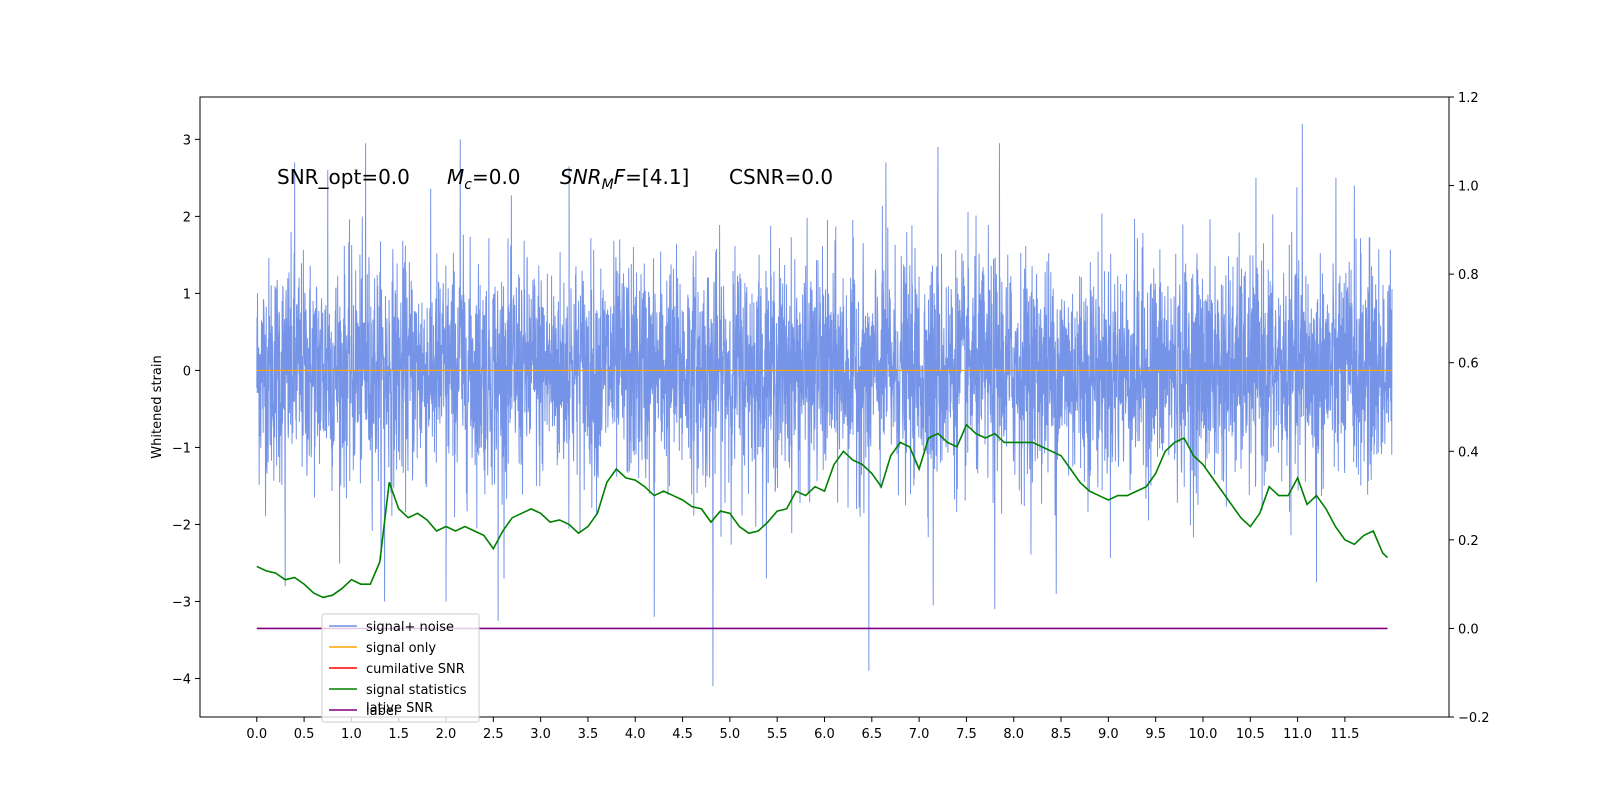 The image size is (1600, 800). What do you see at coordinates (919, 734) in the screenshot?
I see `x-tick-label: 7.0` at bounding box center [919, 734].